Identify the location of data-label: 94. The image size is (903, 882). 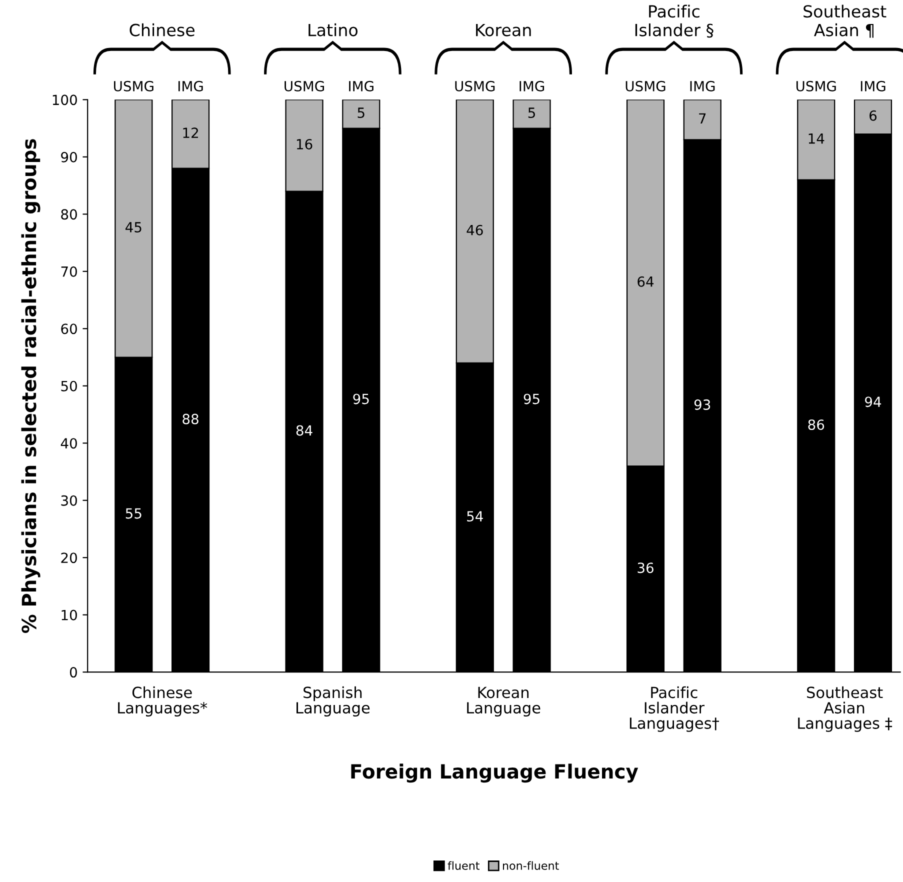
(873, 402).